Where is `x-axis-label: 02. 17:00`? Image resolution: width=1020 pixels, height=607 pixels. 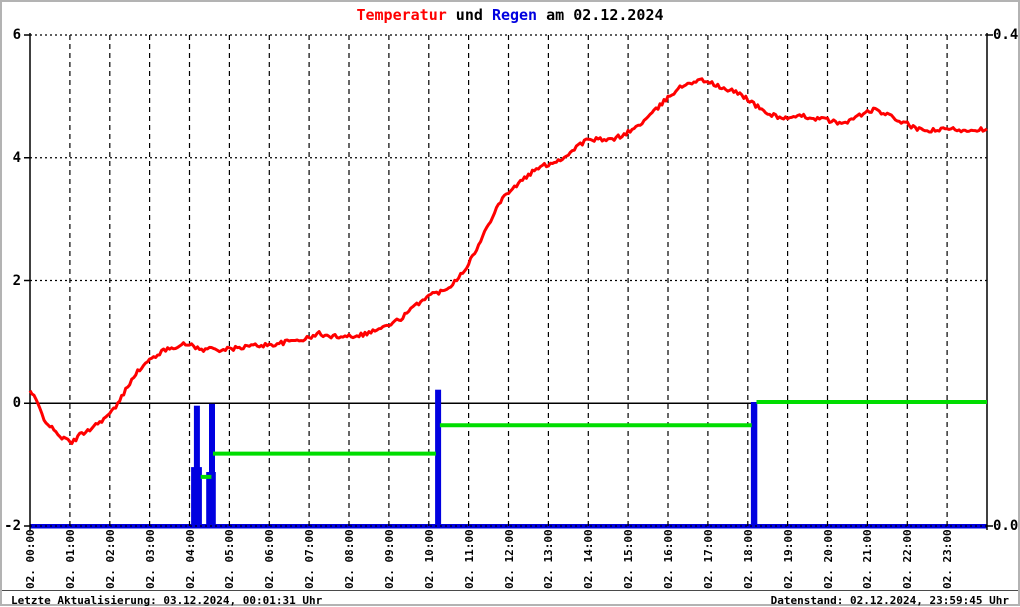 x-axis-label: 02. 17:00 is located at coordinates (708, 559).